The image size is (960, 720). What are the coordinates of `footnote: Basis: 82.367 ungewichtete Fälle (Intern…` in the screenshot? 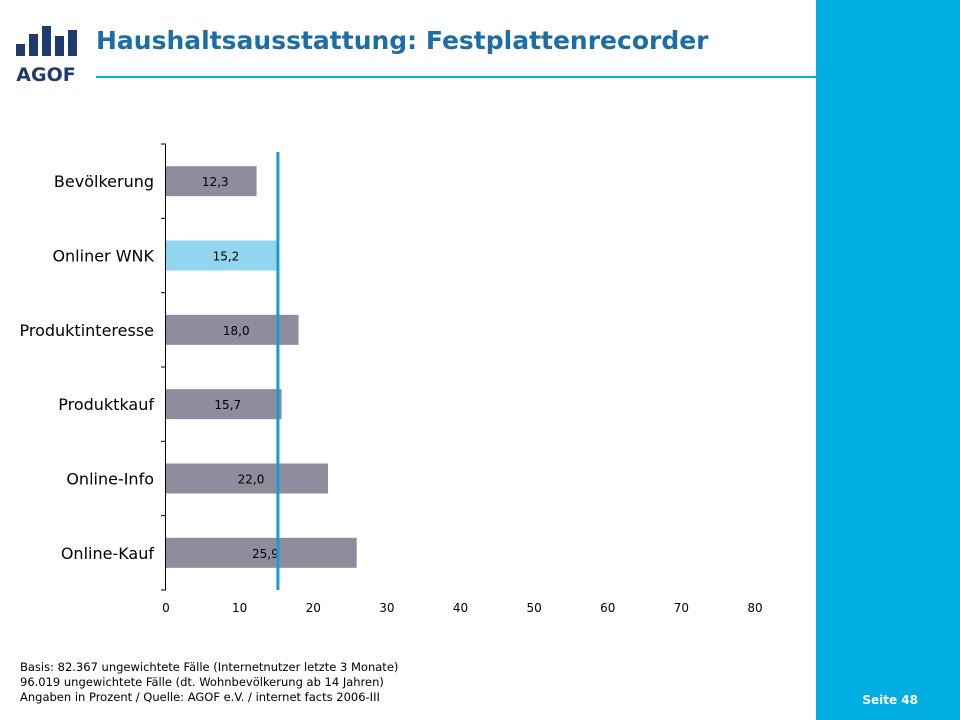 It's located at (209, 682).